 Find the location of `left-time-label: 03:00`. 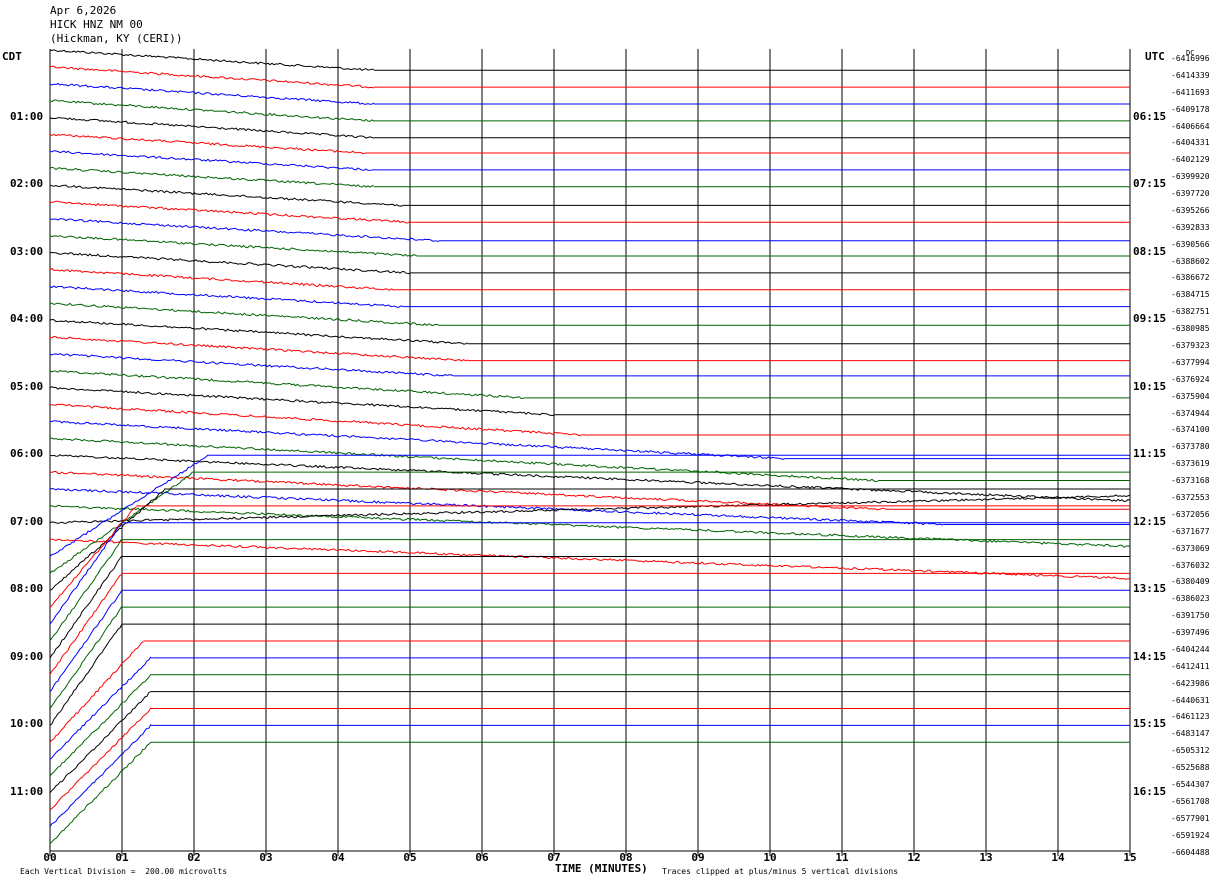

left-time-label: 03:00 is located at coordinates (27, 251).